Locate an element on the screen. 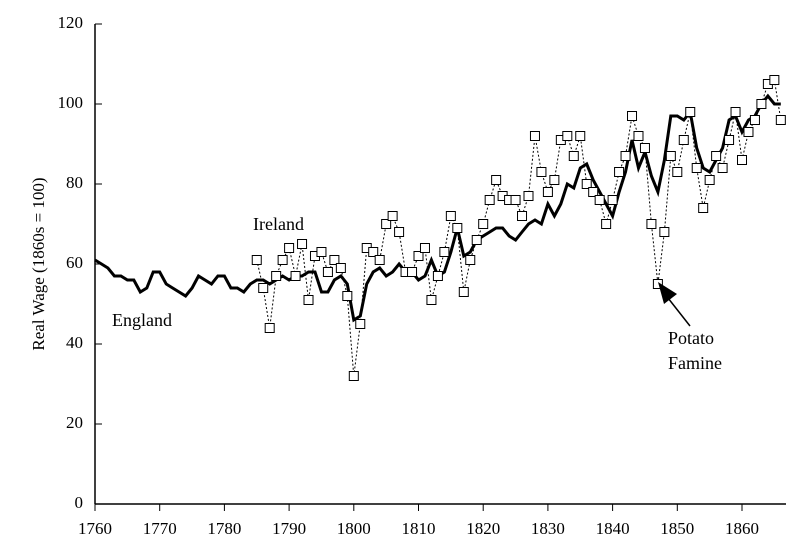  y-tick-label: 100 is located at coordinates (71, 102).